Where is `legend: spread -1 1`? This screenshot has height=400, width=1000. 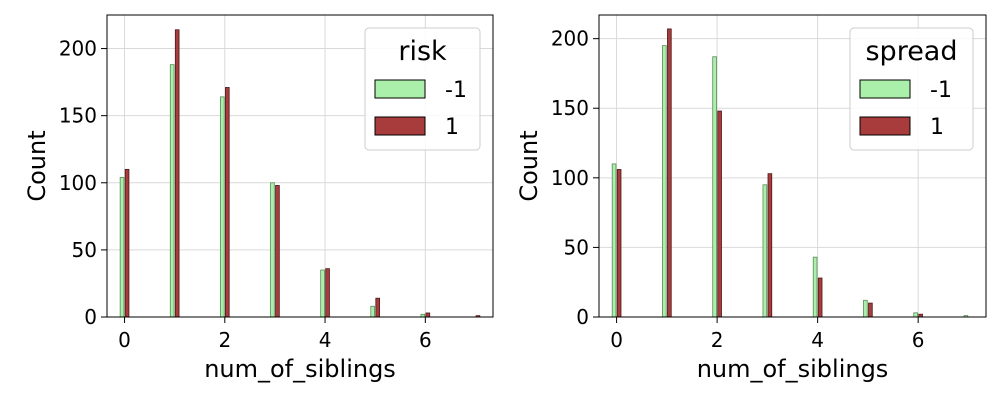
legend: spread -1 1 is located at coordinates (911, 89).